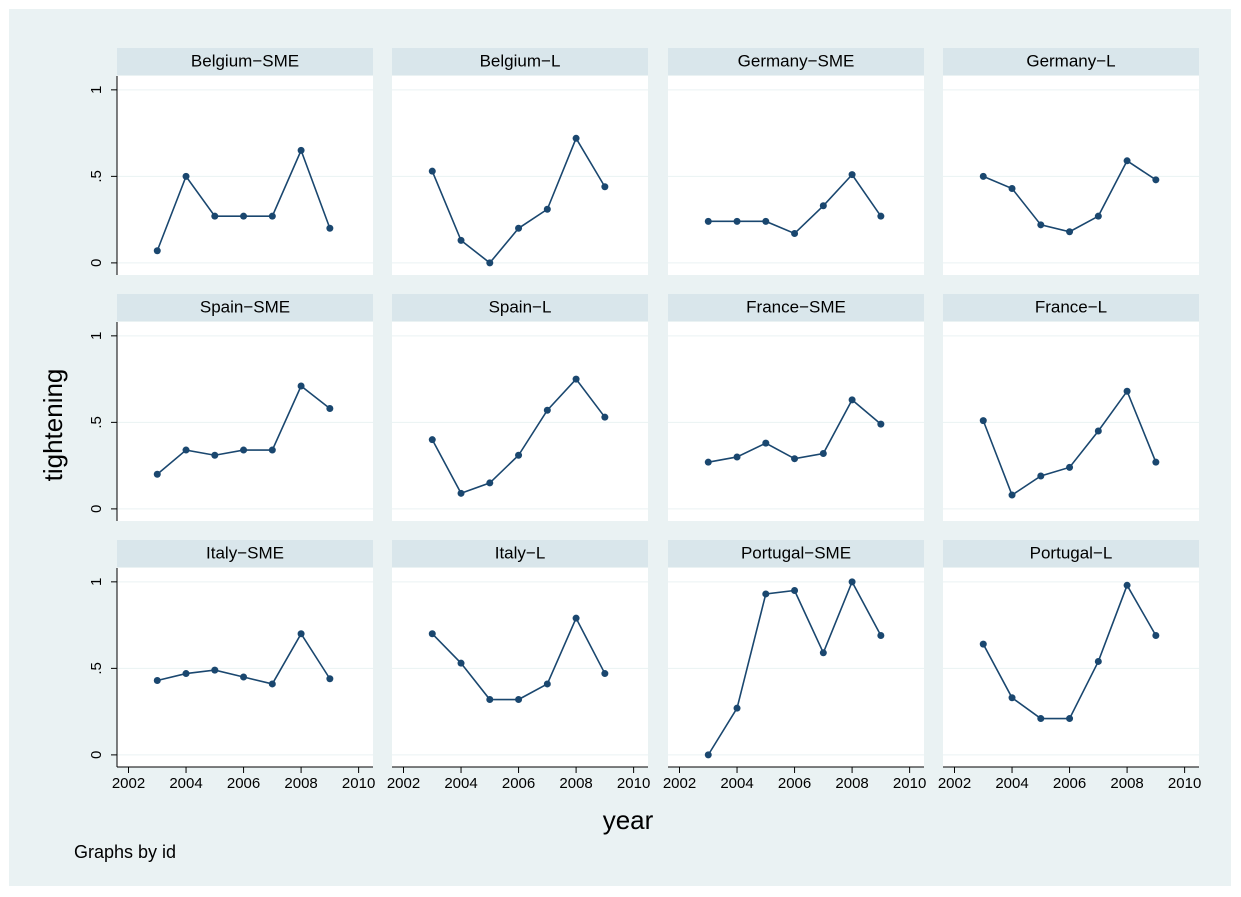 This screenshot has width=1241, height=897. I want to click on panel-title: Spain−L, so click(520, 306).